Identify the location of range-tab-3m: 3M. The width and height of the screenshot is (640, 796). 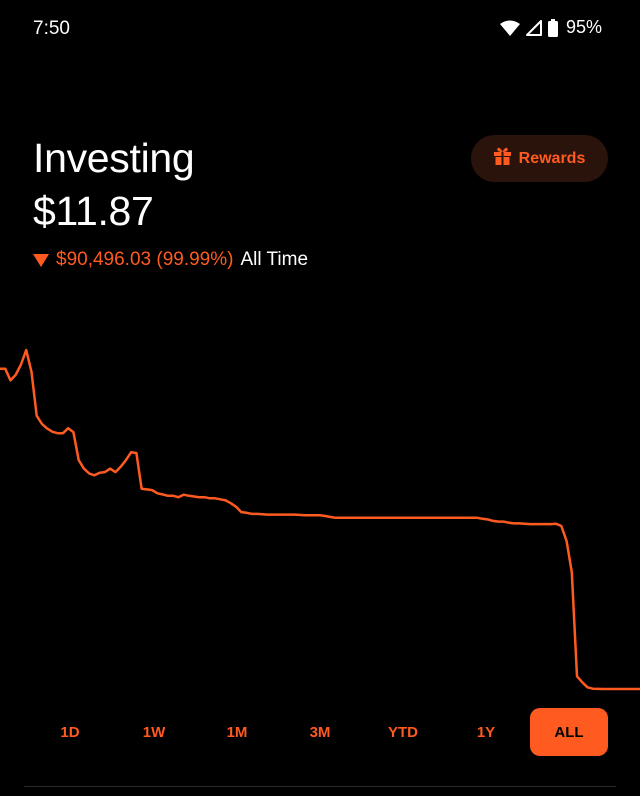
(320, 732).